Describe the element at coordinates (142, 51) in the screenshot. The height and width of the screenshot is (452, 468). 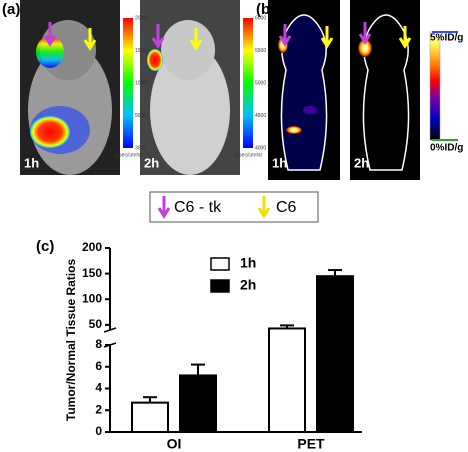
I see `colorbar-tick: 15000` at that location.